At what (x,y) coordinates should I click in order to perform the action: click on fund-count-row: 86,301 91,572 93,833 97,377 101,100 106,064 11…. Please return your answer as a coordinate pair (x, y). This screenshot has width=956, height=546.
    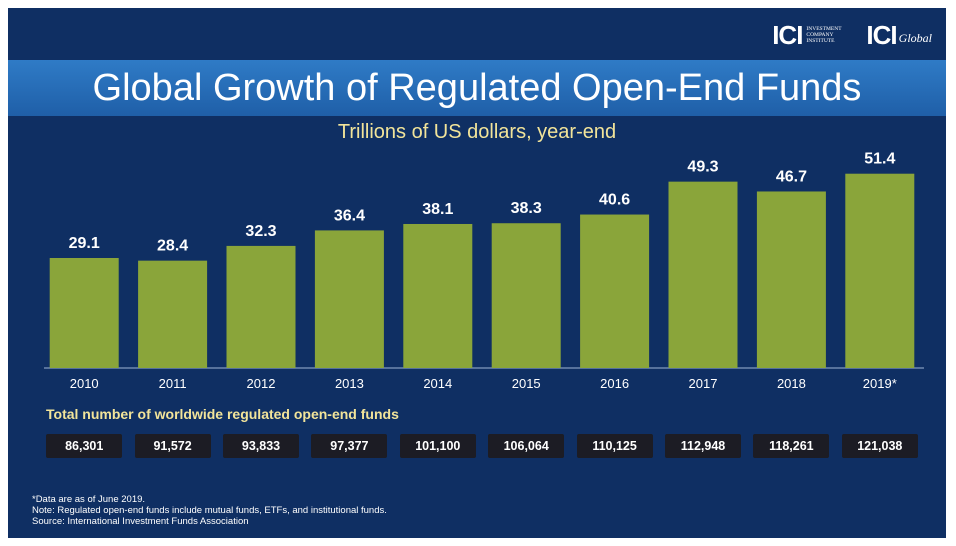
    Looking at the image, I should click on (477, 446).